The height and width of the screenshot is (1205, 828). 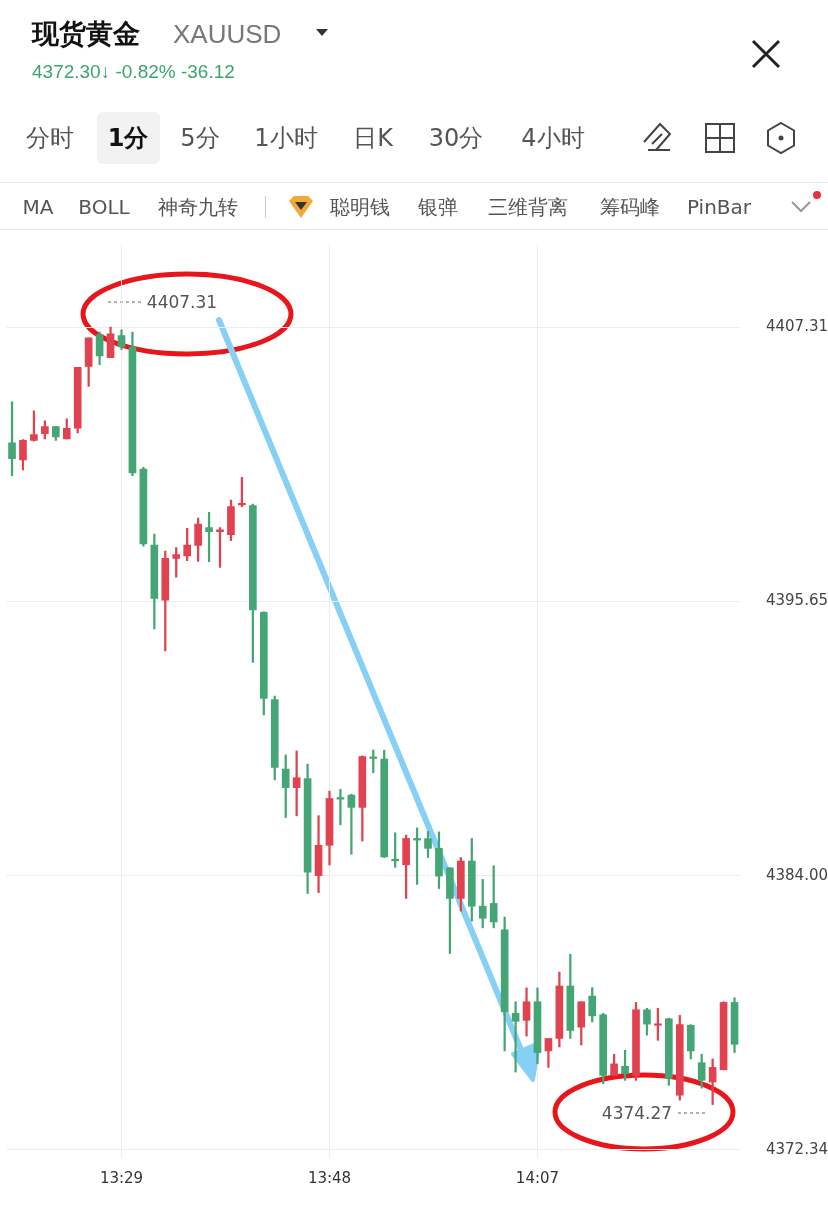 What do you see at coordinates (438, 207) in the screenshot?
I see `text: 银弹` at bounding box center [438, 207].